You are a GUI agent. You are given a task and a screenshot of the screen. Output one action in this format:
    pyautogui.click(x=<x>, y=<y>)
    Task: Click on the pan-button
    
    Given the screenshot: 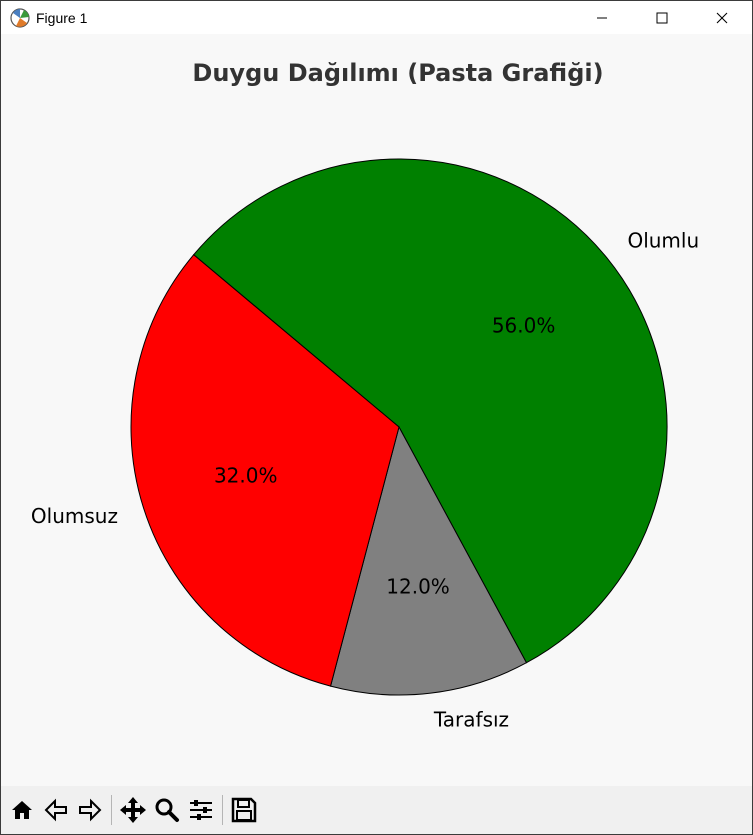 What is the action you would take?
    pyautogui.click(x=133, y=810)
    